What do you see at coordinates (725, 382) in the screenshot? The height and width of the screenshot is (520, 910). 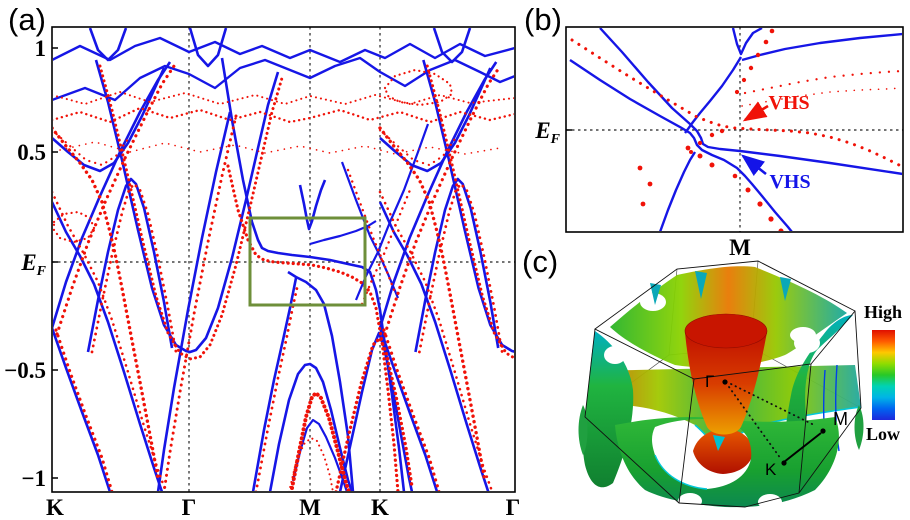 I see `gamma-point` at bounding box center [725, 382].